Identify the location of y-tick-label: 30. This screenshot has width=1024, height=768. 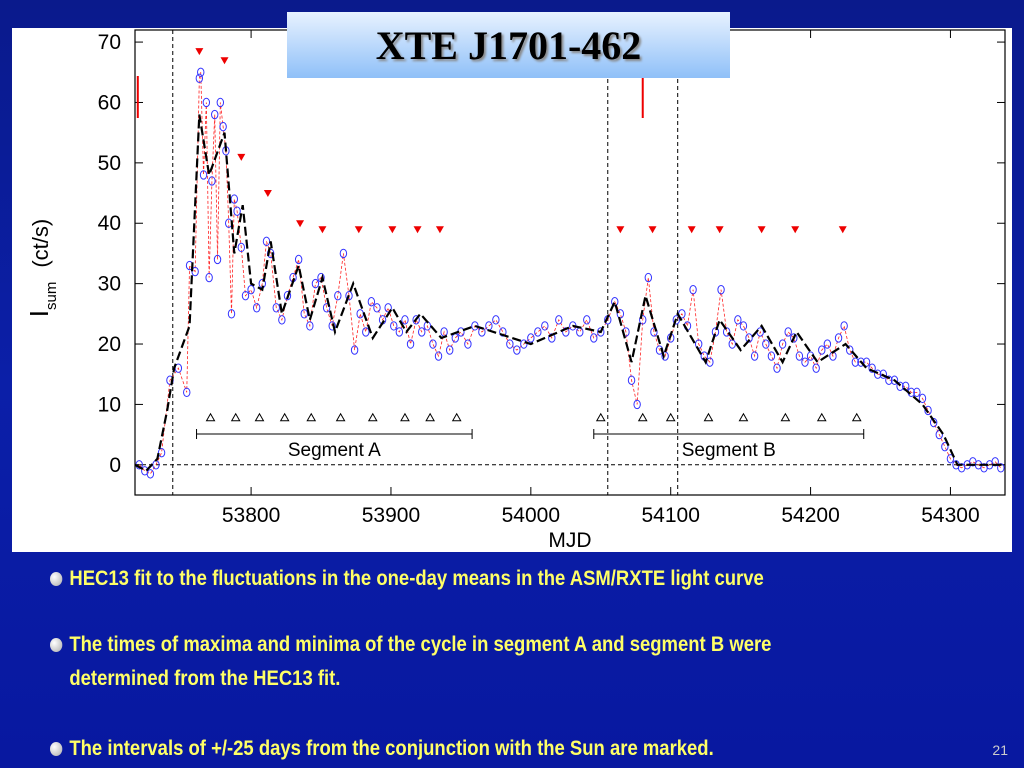
(109, 284).